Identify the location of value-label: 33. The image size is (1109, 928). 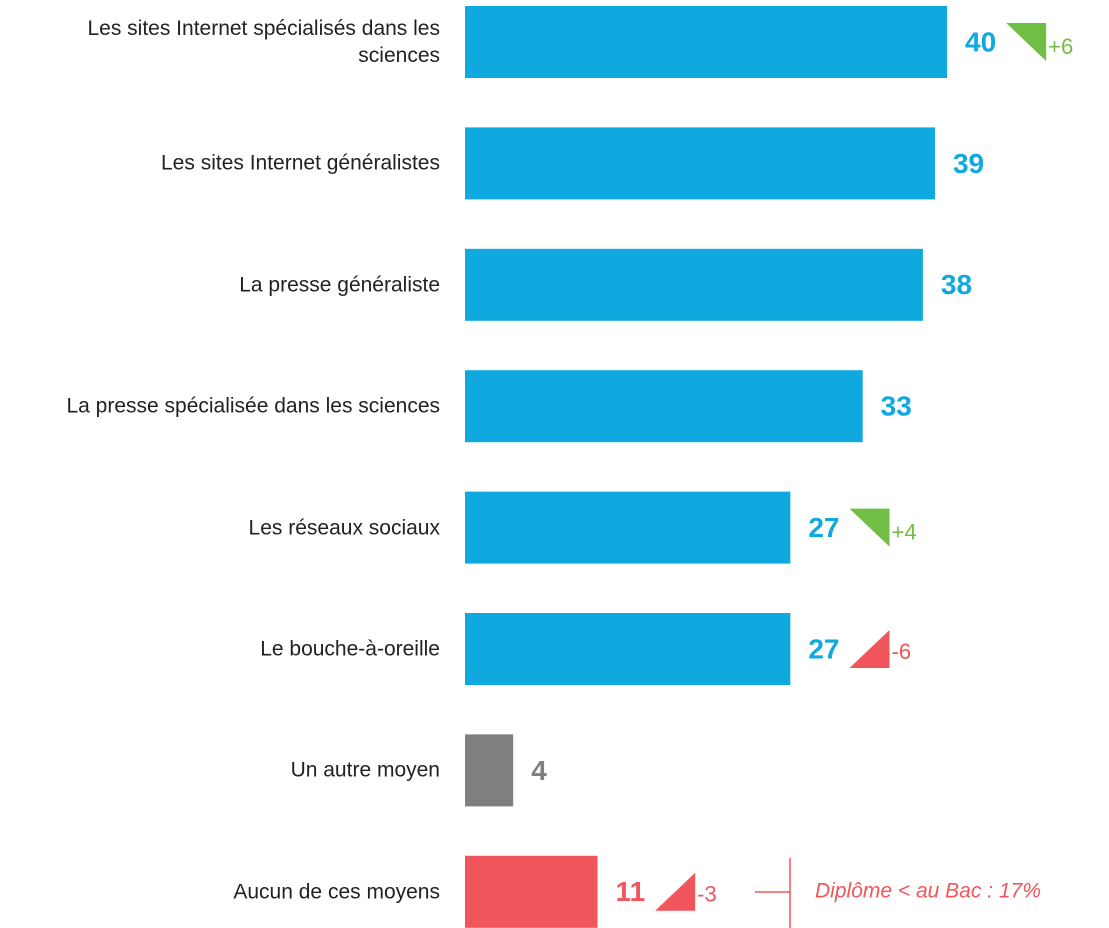
(896, 406).